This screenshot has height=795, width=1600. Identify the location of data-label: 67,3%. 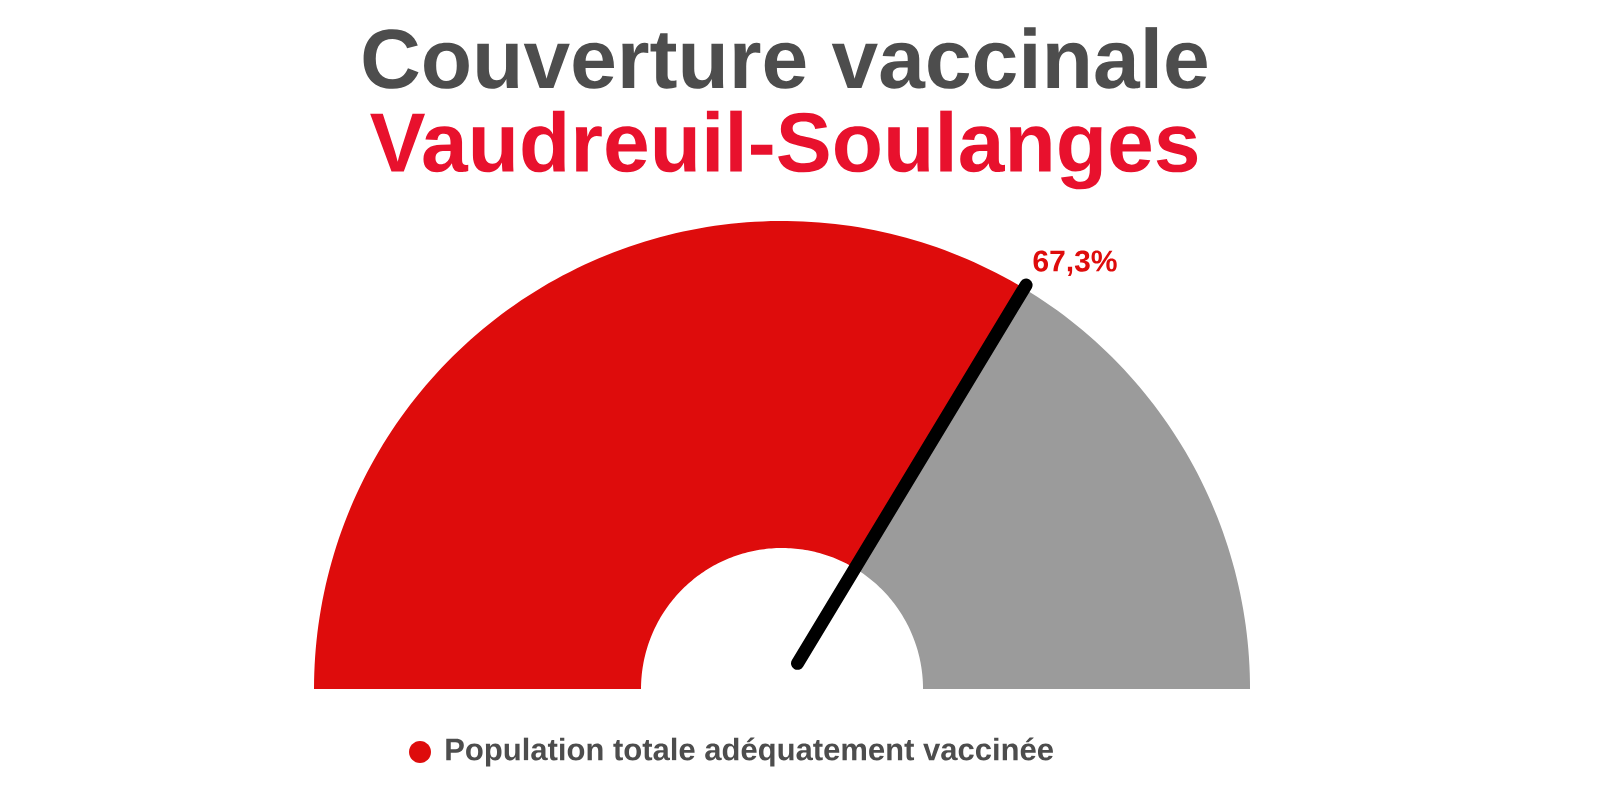
(1075, 263).